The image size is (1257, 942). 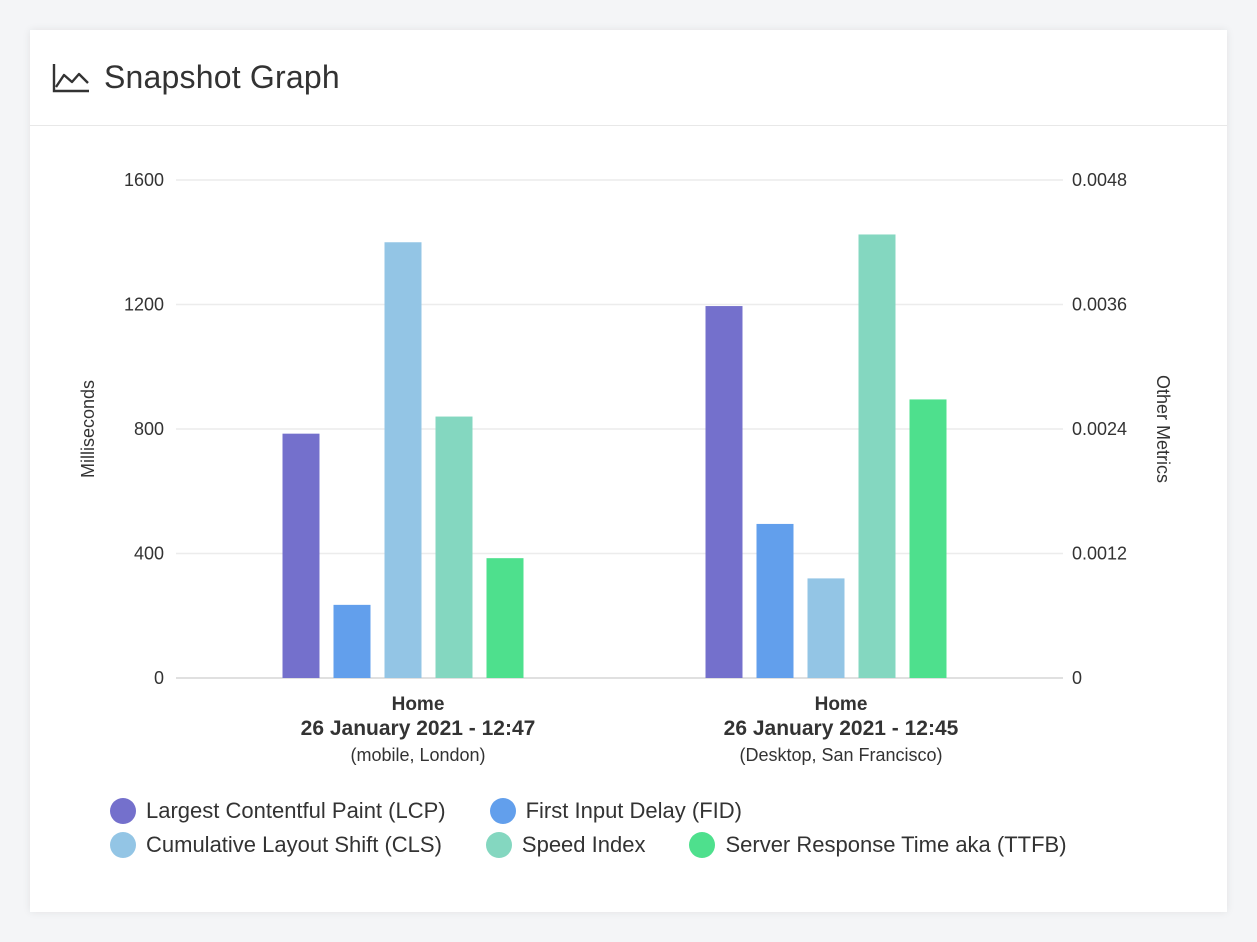 I want to click on y-axis-title: Milliseconds, so click(x=88, y=429).